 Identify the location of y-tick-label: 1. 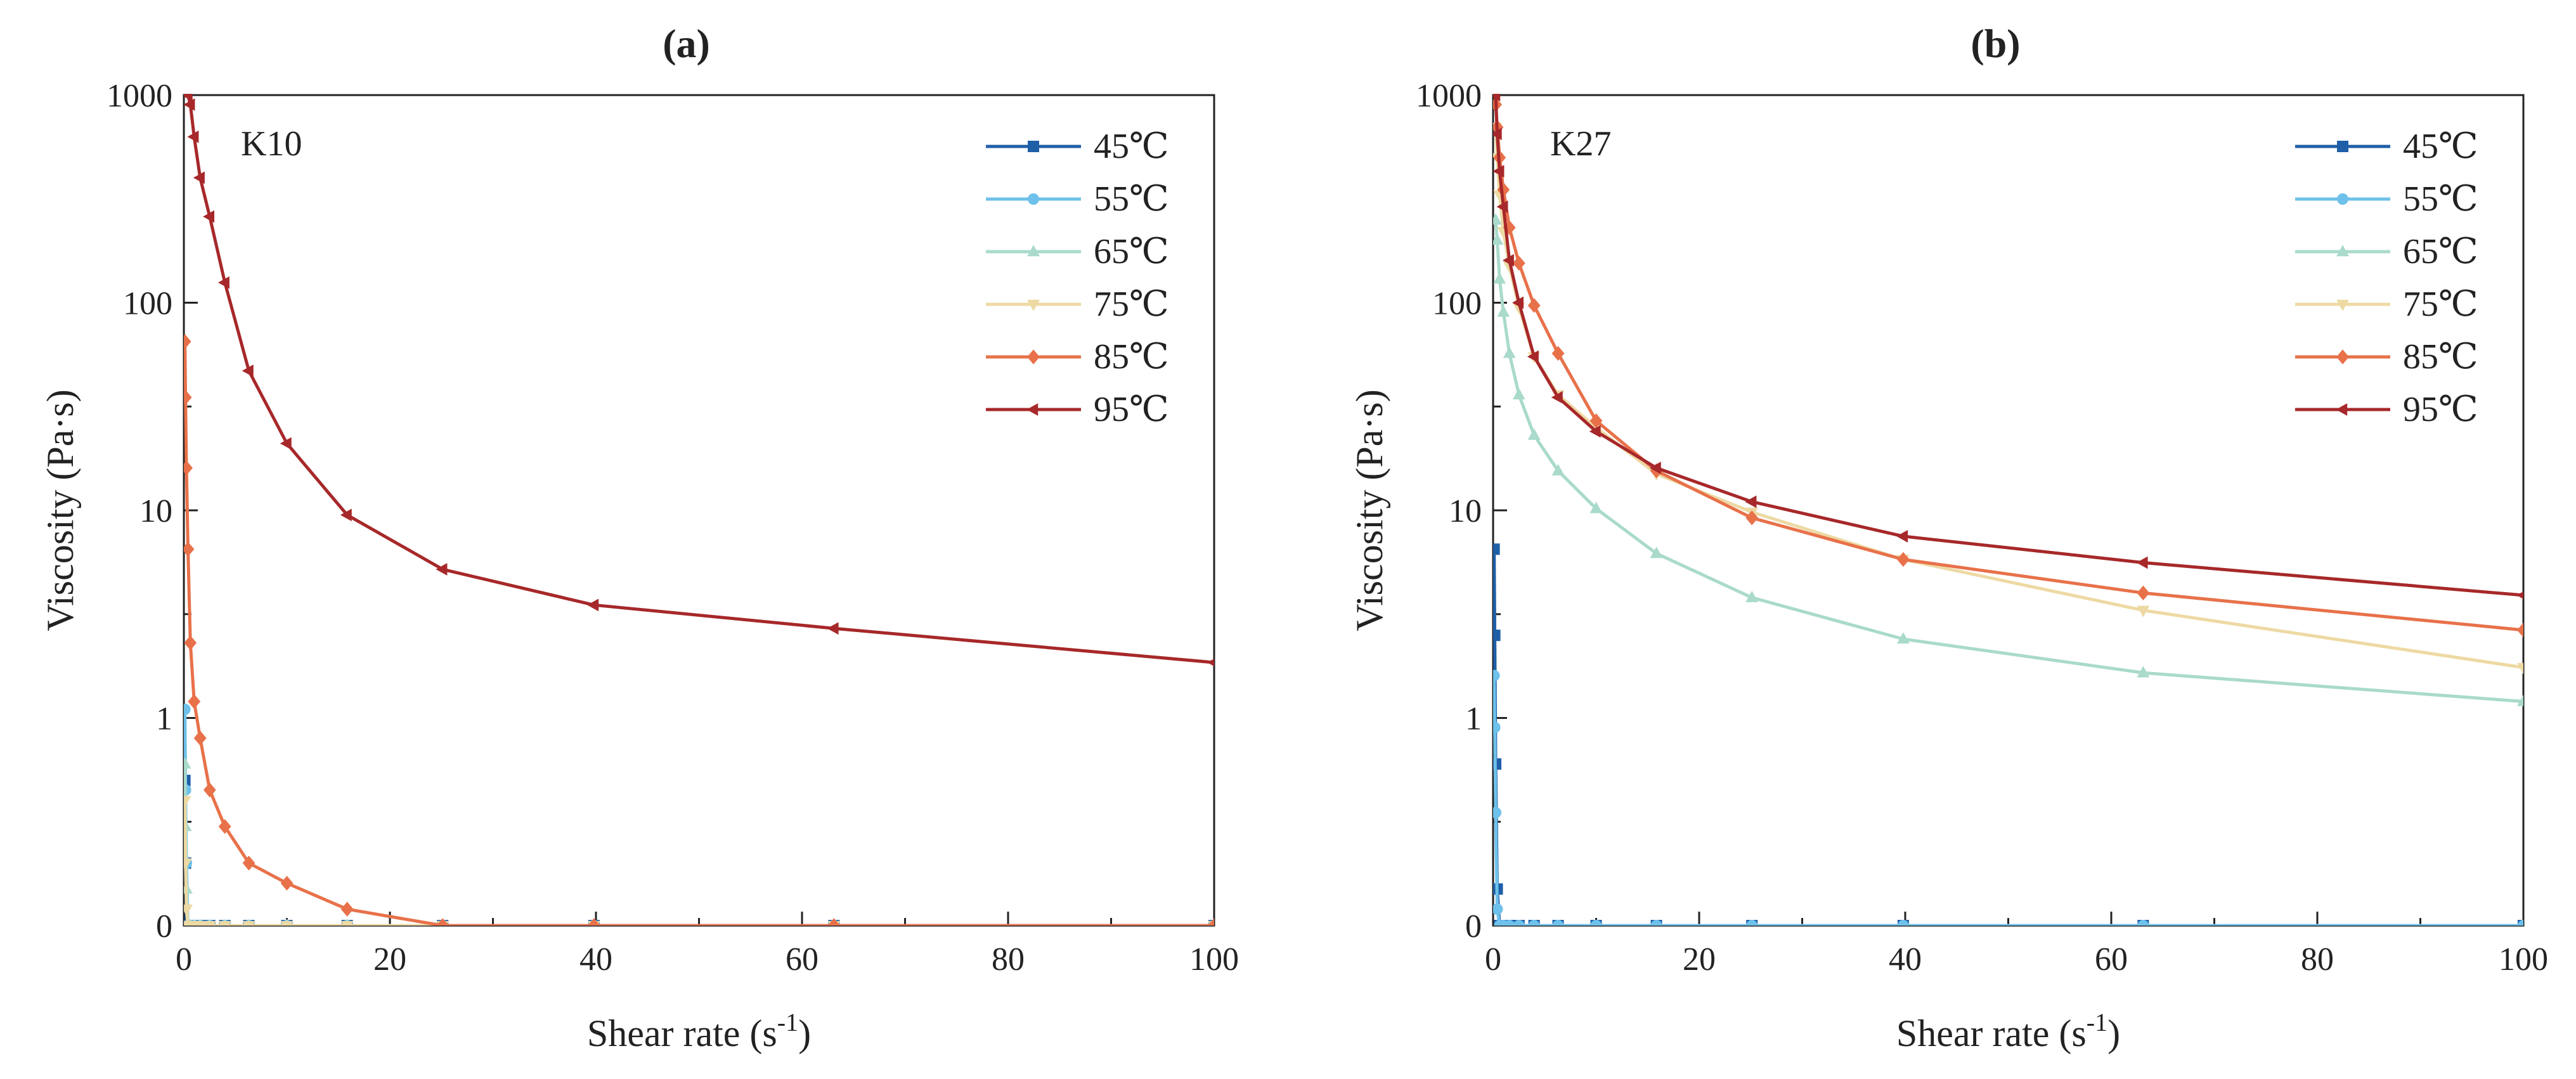
(164, 719).